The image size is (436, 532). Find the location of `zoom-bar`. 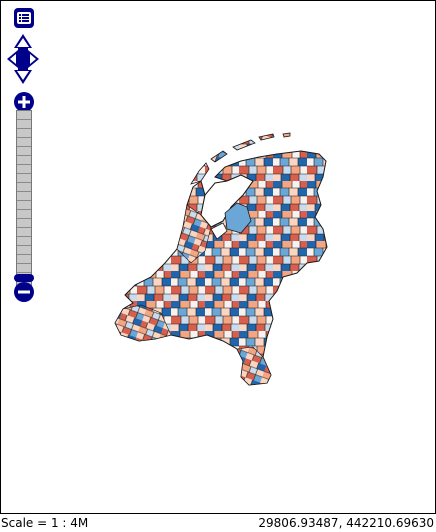

zoom-bar is located at coordinates (24, 198).